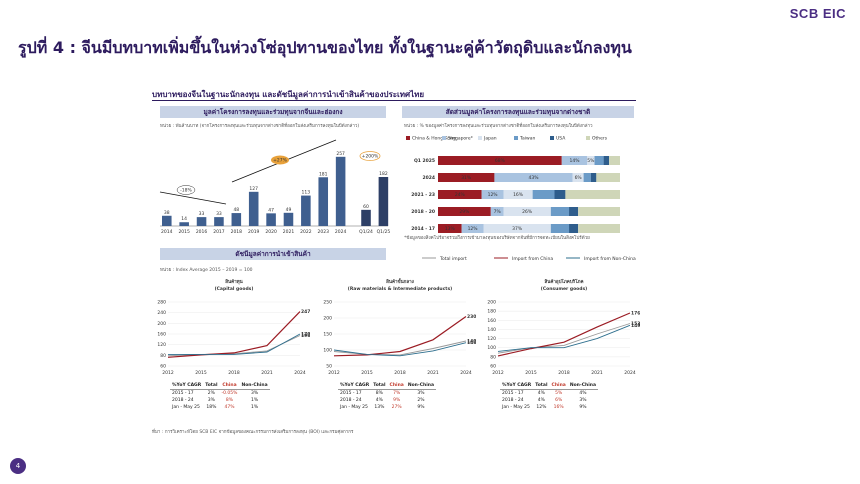  What do you see at coordinates (591, 161) in the screenshot?
I see `seg-label-0-2: 5%` at bounding box center [591, 161].